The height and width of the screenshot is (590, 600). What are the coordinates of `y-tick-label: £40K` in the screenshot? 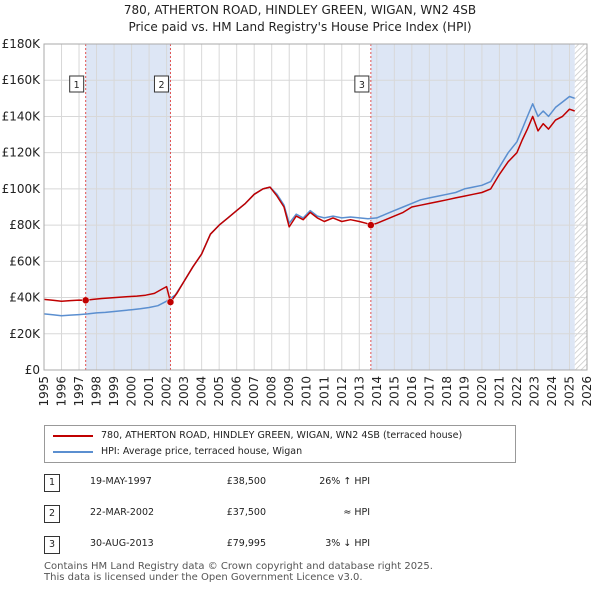 It's located at (25, 298).